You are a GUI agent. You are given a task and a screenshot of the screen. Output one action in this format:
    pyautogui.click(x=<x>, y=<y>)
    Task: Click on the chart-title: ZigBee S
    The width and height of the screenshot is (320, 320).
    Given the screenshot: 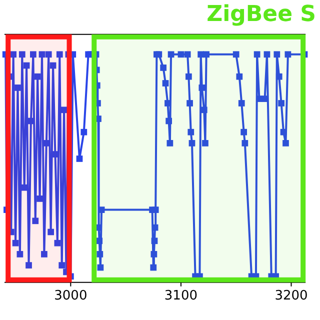 What is the action you would take?
    pyautogui.click(x=261, y=14)
    